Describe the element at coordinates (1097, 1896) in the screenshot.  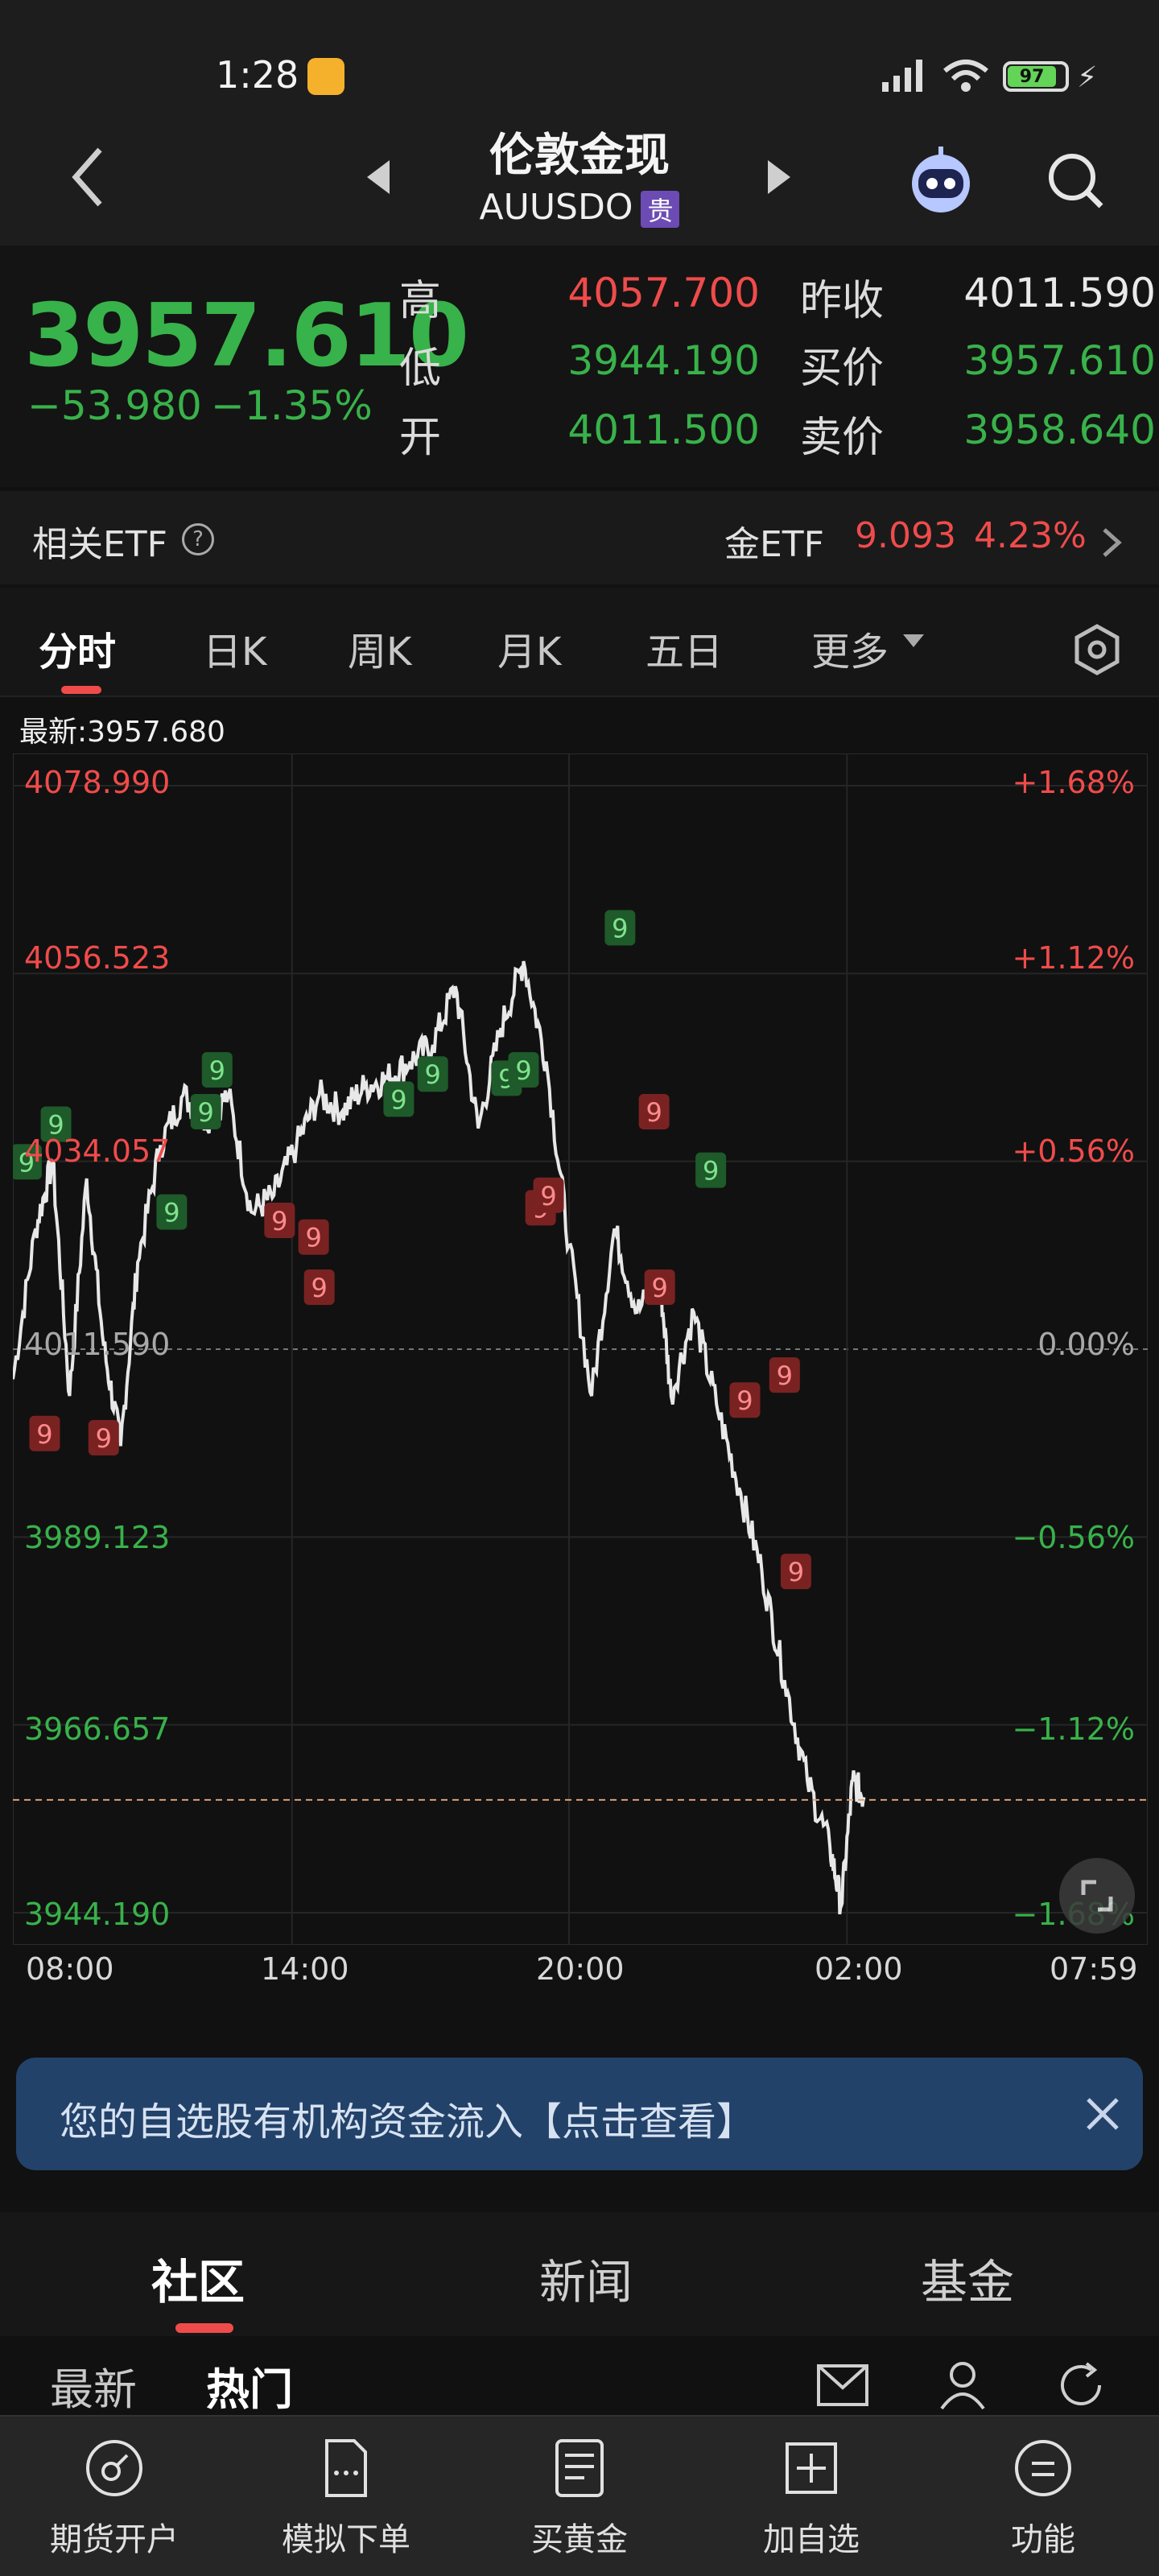
I see `fullscreen-icon` at that location.